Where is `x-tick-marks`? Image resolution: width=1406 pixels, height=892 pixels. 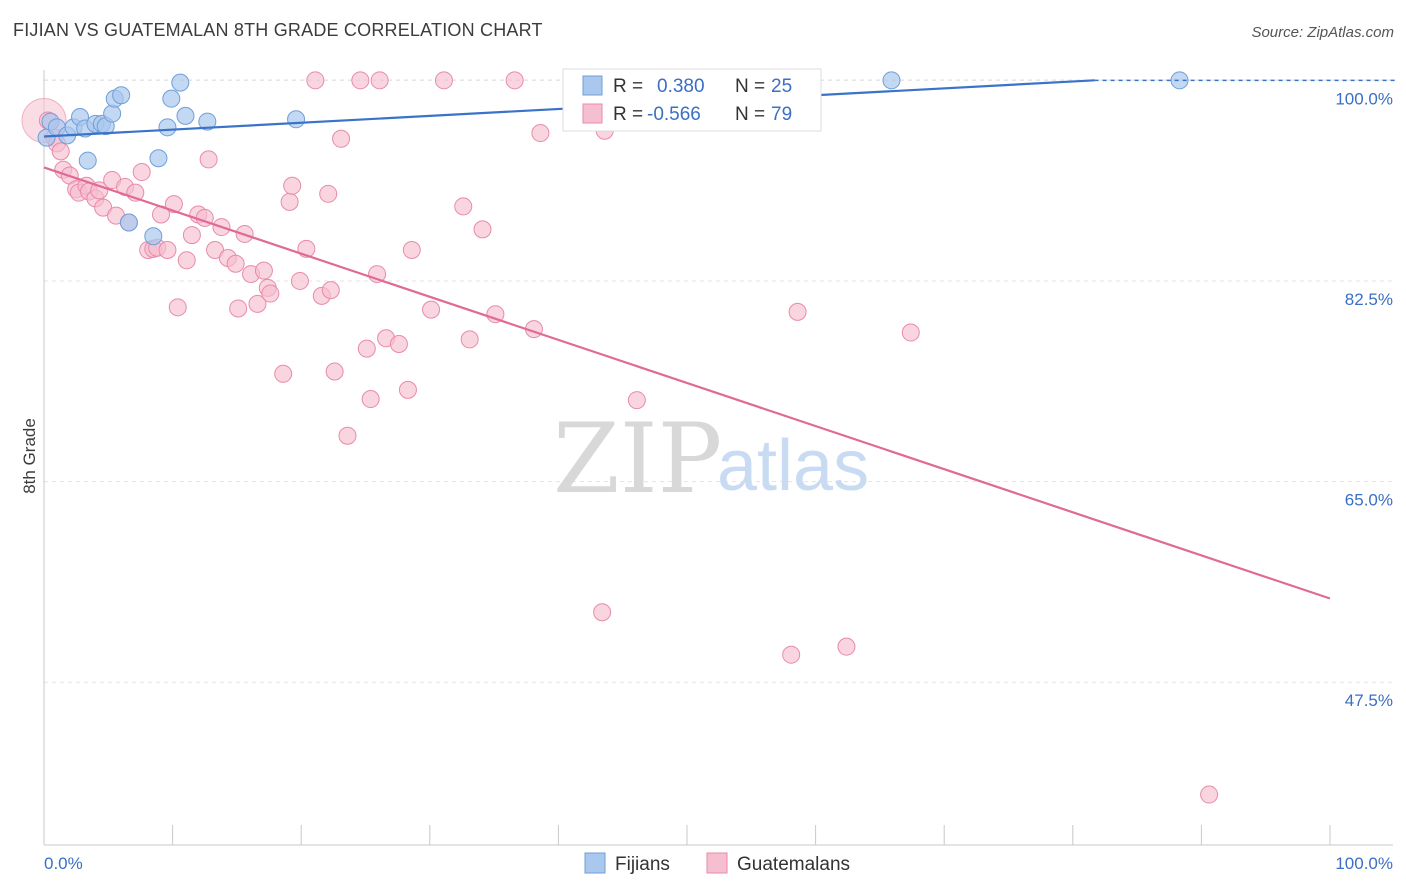 x-tick-marks is located at coordinates (687, 835).